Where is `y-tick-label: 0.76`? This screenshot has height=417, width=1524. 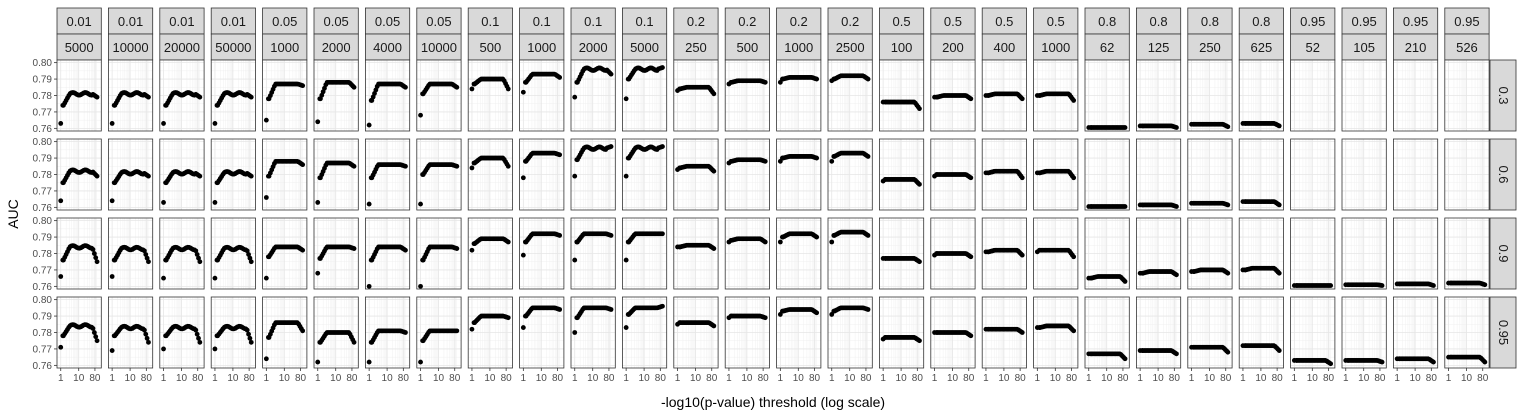 y-tick-label: 0.76 is located at coordinates (43, 366).